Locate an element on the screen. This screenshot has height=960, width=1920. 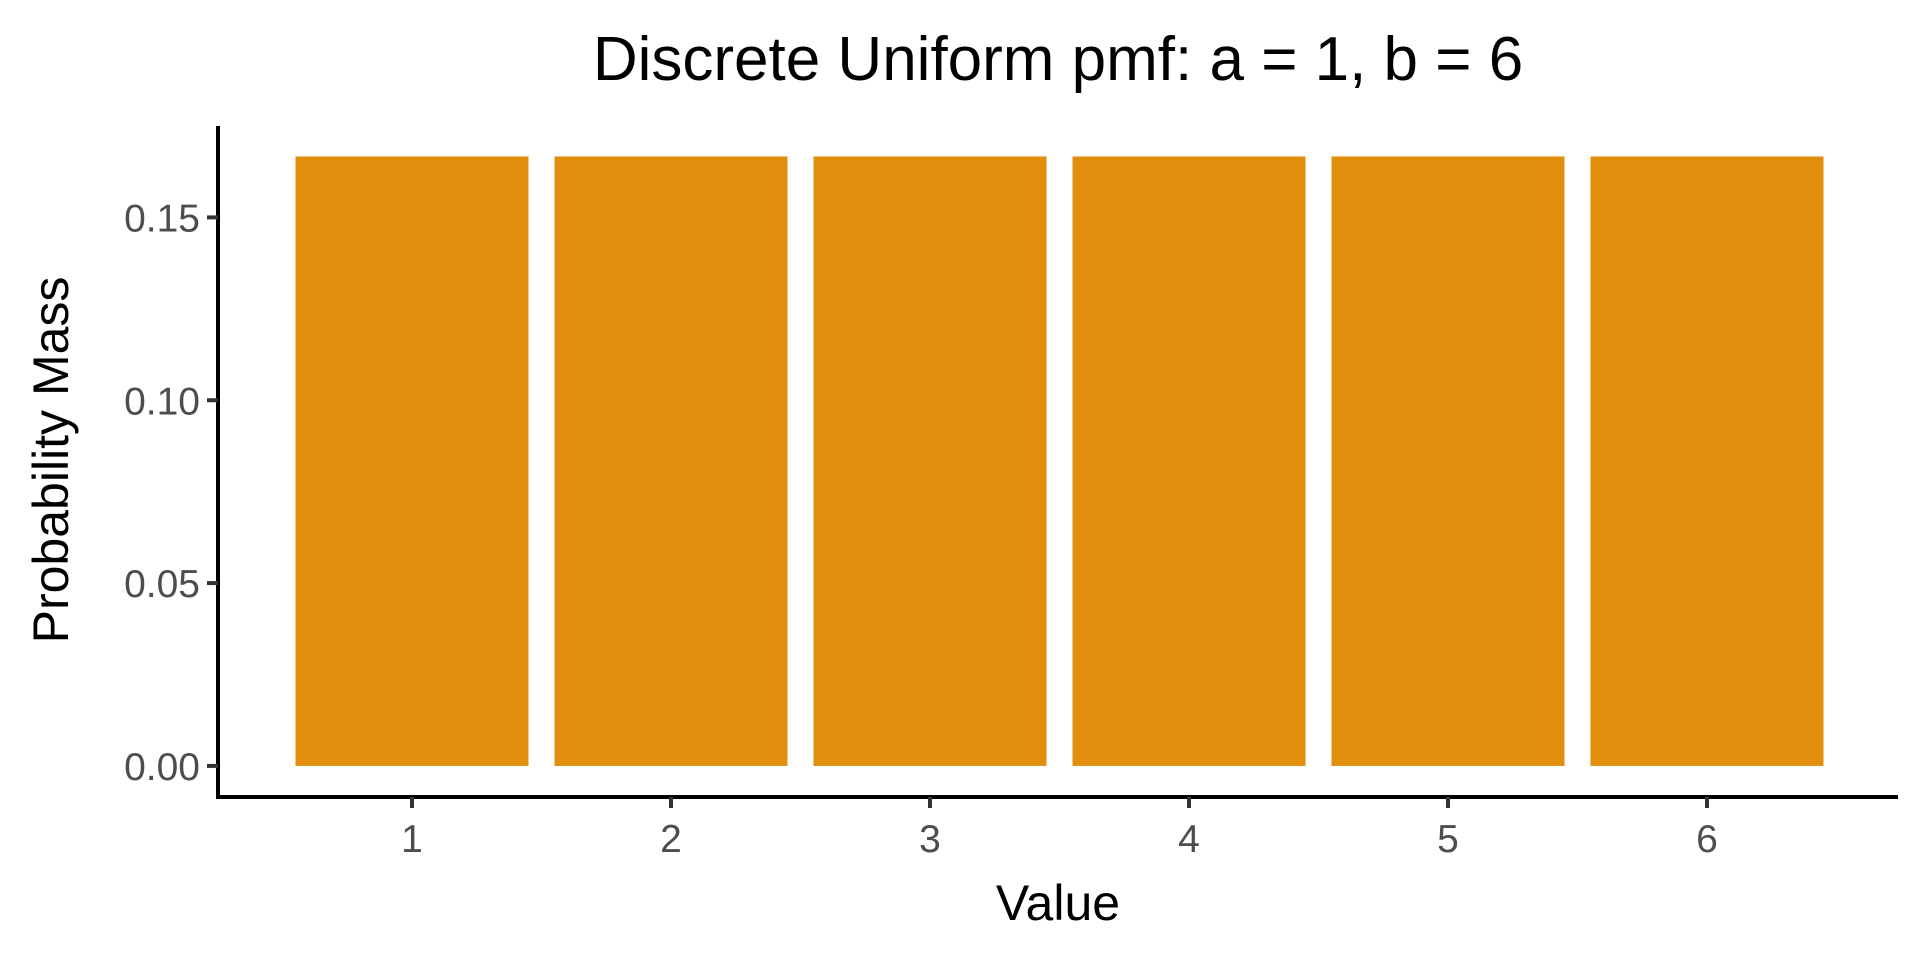
y-axis-ticks: 0.00 0.05 0.10 0.15 is located at coordinates (171, 493).